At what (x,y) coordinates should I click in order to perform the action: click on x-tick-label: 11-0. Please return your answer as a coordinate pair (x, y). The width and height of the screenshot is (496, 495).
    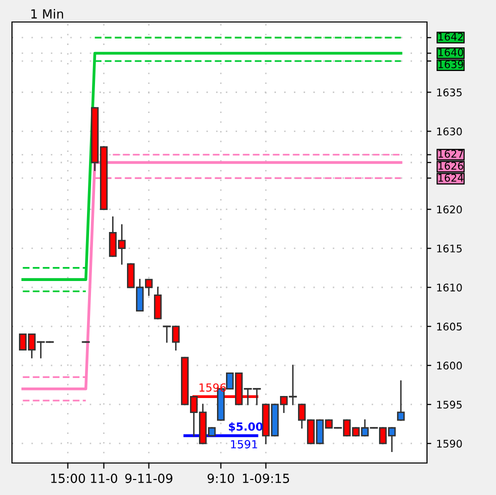
    Looking at the image, I should click on (104, 479).